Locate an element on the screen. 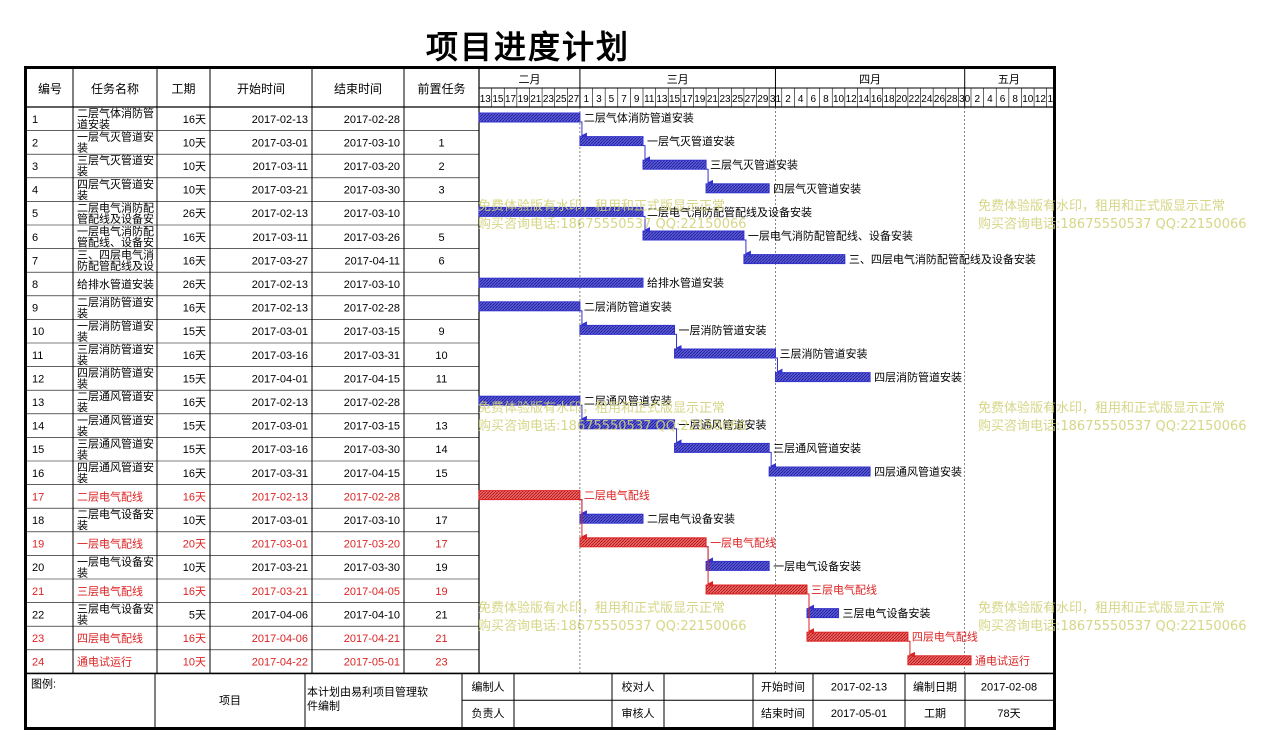 This screenshot has height=750, width=1280. task-name: 三层电气设备安 is located at coordinates (115, 609).